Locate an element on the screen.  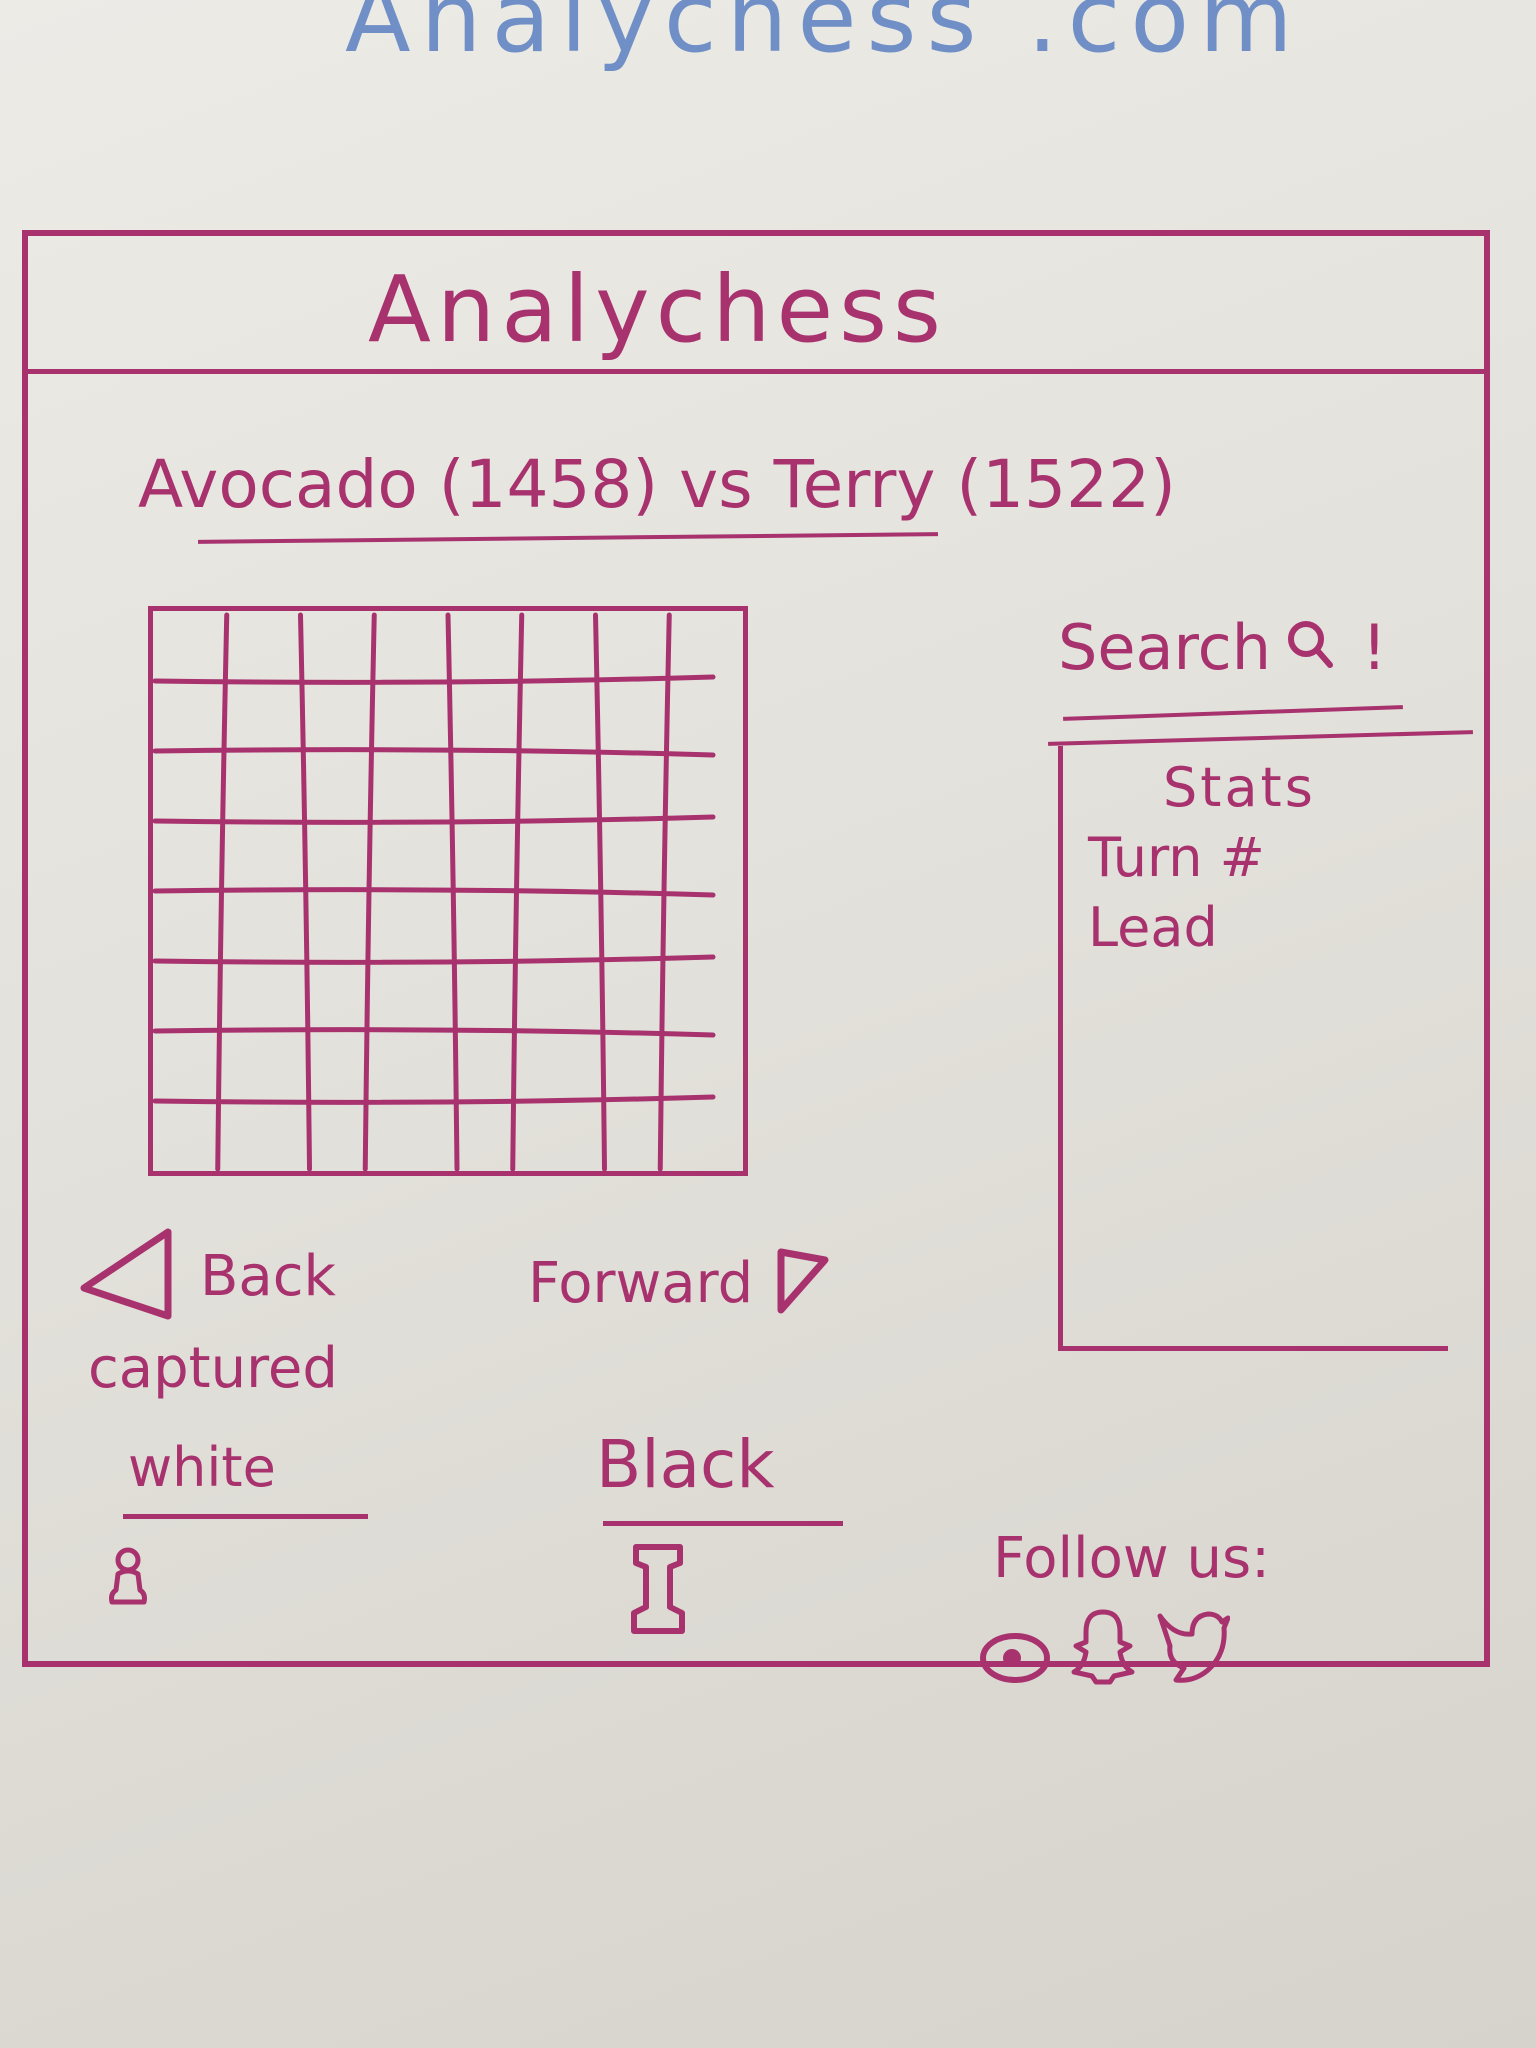
rook-icon is located at coordinates (658, 1591).